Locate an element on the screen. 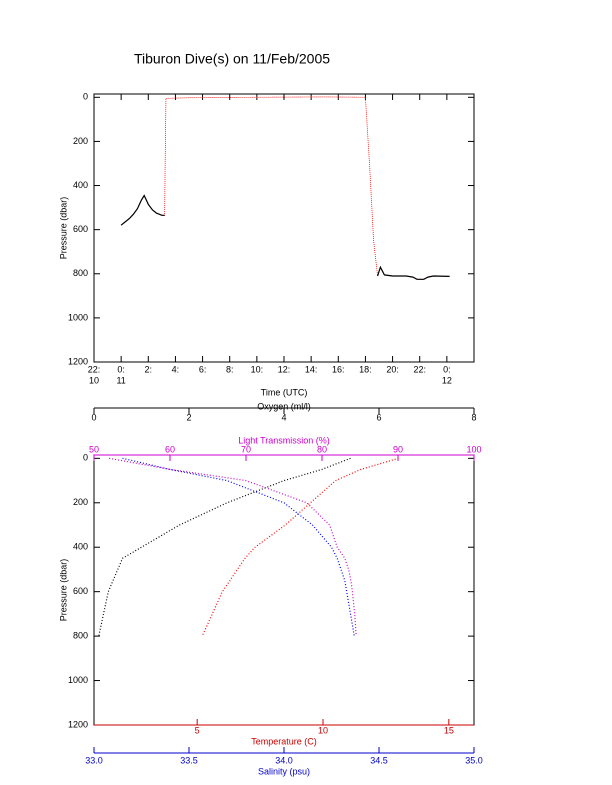 Image resolution: width=612 pixels, height=785 pixels. x-tick-label: 50 is located at coordinates (94, 449).